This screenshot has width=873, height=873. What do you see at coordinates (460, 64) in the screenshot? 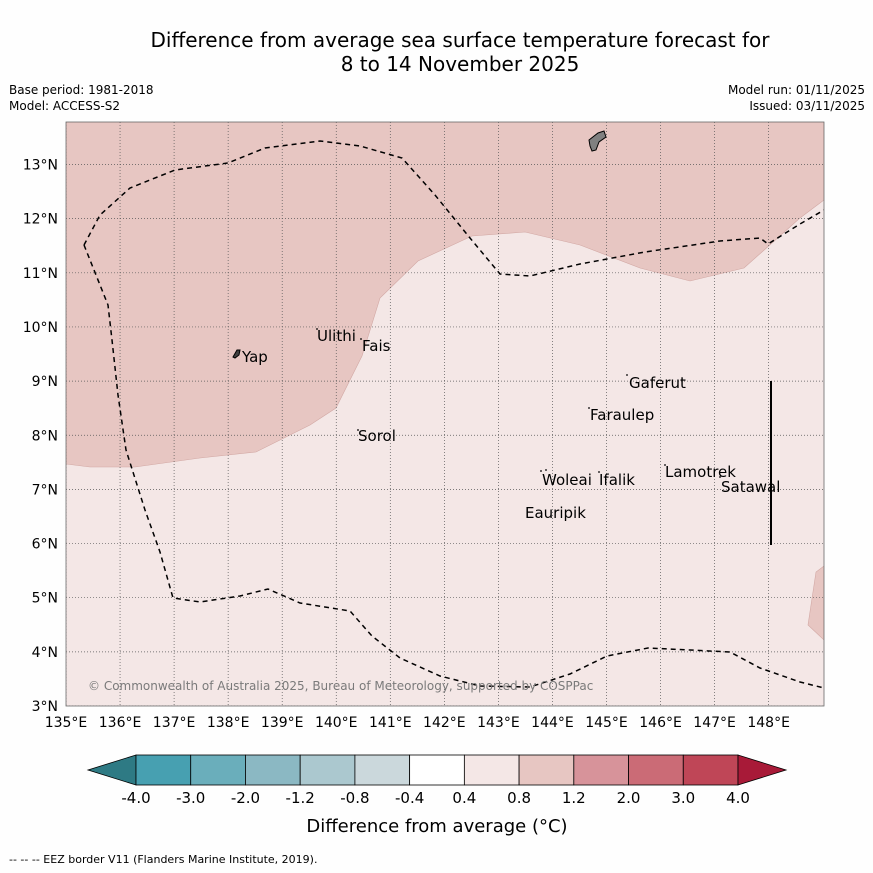
I see `title-line-2: 8 to 14 November 2025` at bounding box center [460, 64].